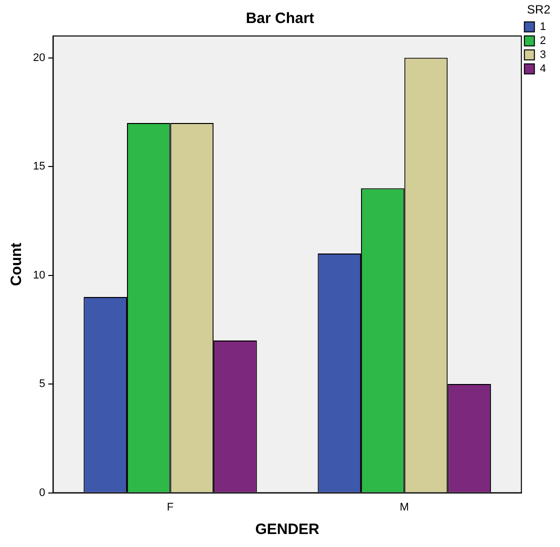 Image resolution: width=560 pixels, height=547 pixels. Describe the element at coordinates (404, 507) in the screenshot. I see `x-tick-label: M` at that location.